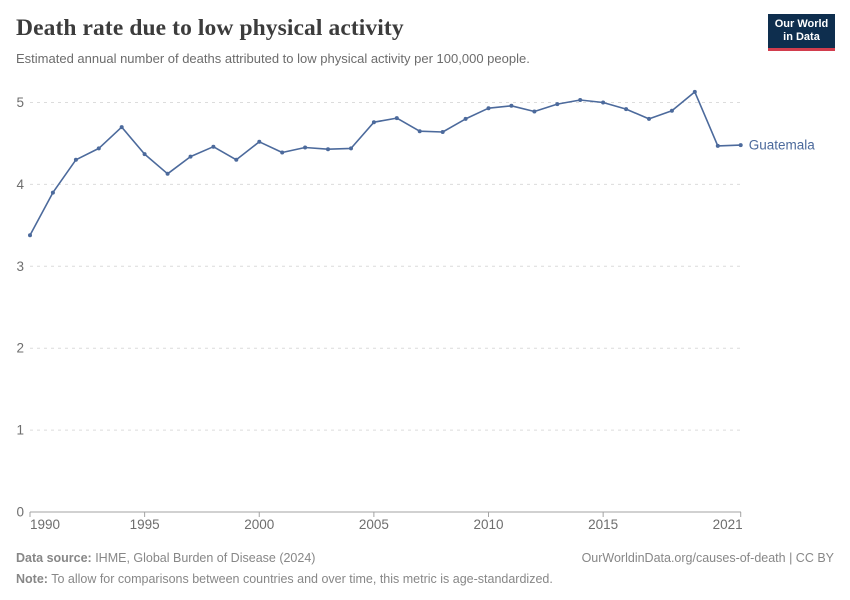  Describe the element at coordinates (20, 266) in the screenshot. I see `y-tick-label: 3` at that location.